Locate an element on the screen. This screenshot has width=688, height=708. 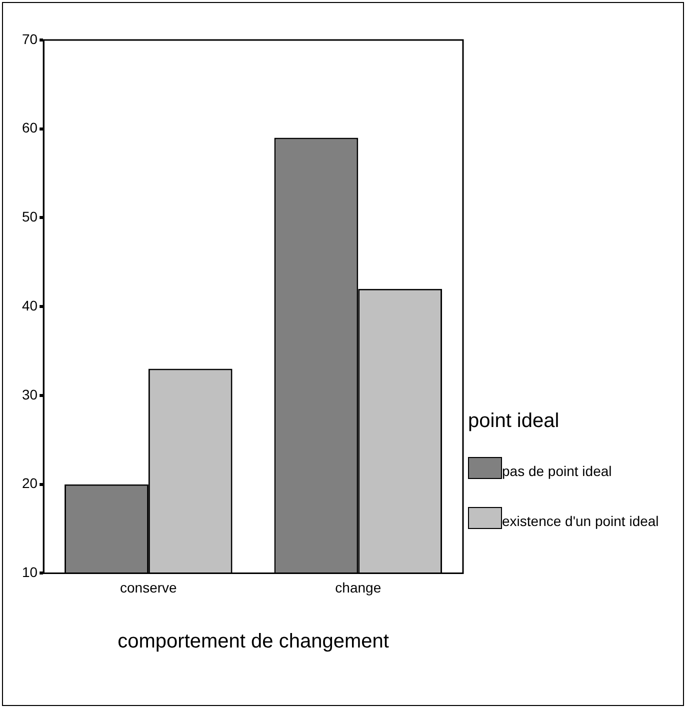
x-tick-label: conserve is located at coordinates (149, 587).